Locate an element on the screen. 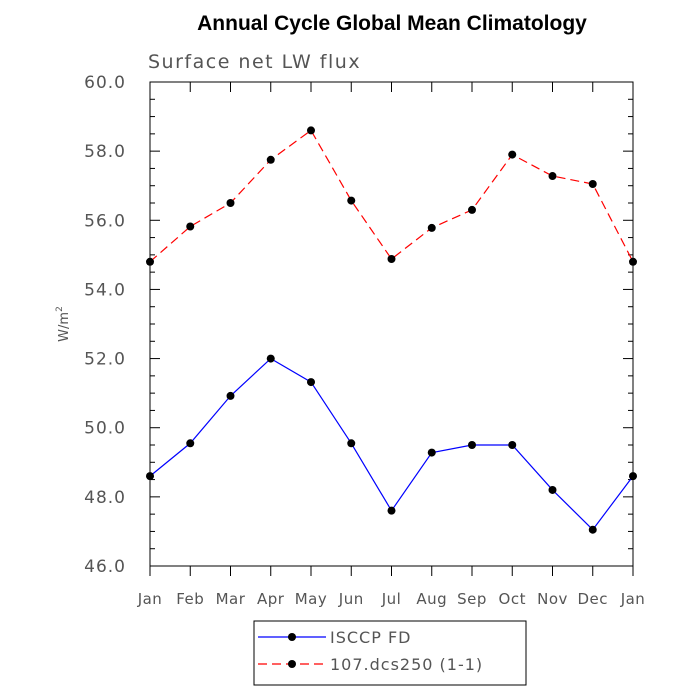 The width and height of the screenshot is (700, 700). x-tick-label: Sep is located at coordinates (472, 599).